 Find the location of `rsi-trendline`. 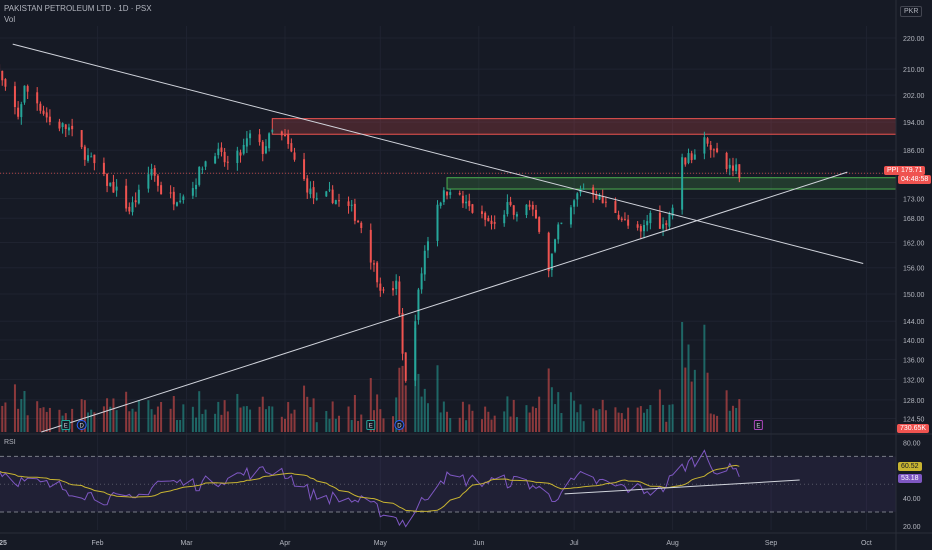

rsi-trendline is located at coordinates (682, 487).